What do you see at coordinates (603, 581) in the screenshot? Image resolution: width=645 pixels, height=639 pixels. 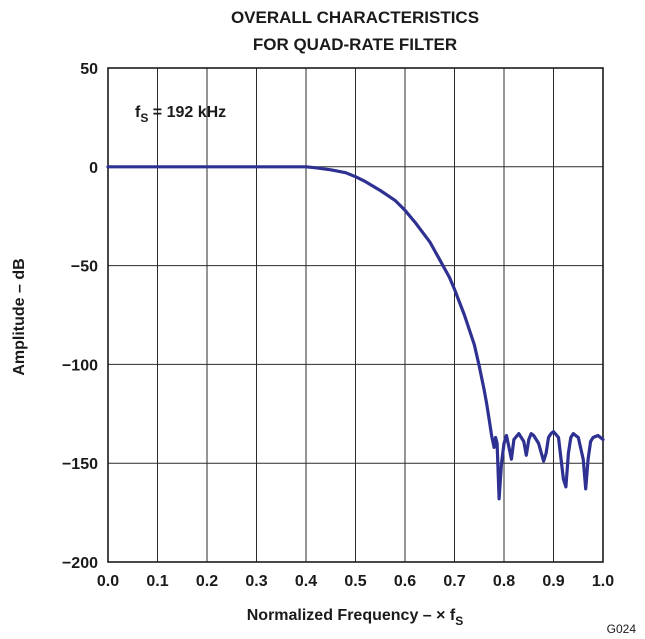 I see `x-tick-label: 1.0` at bounding box center [603, 581].